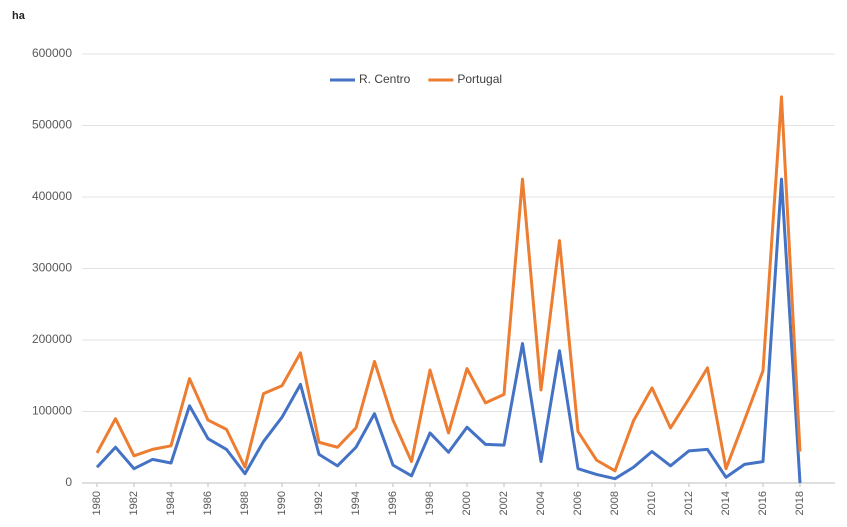 Image resolution: width=847 pixels, height=527 pixels. What do you see at coordinates (97, 503) in the screenshot?
I see `x-tick-label: 1980` at bounding box center [97, 503].